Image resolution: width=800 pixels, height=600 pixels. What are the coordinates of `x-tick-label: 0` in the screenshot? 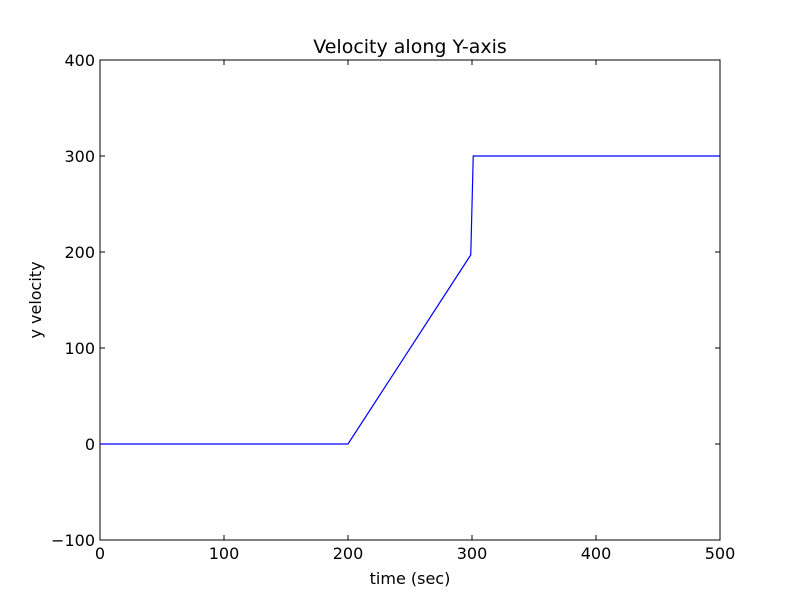 It's located at (100, 553).